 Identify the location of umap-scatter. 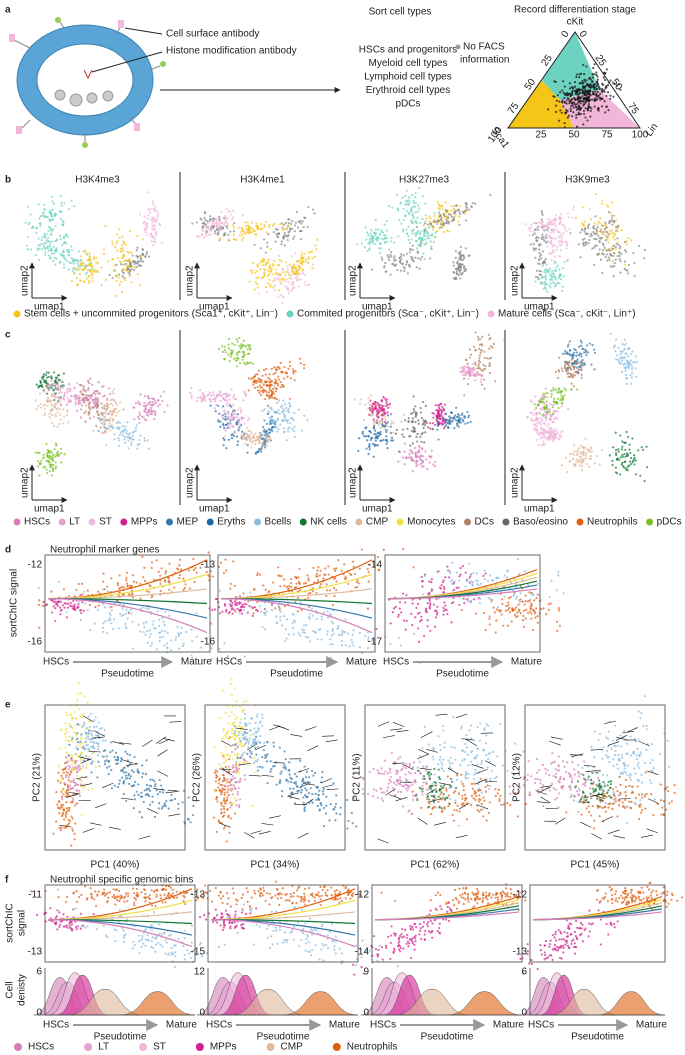
(429, 402).